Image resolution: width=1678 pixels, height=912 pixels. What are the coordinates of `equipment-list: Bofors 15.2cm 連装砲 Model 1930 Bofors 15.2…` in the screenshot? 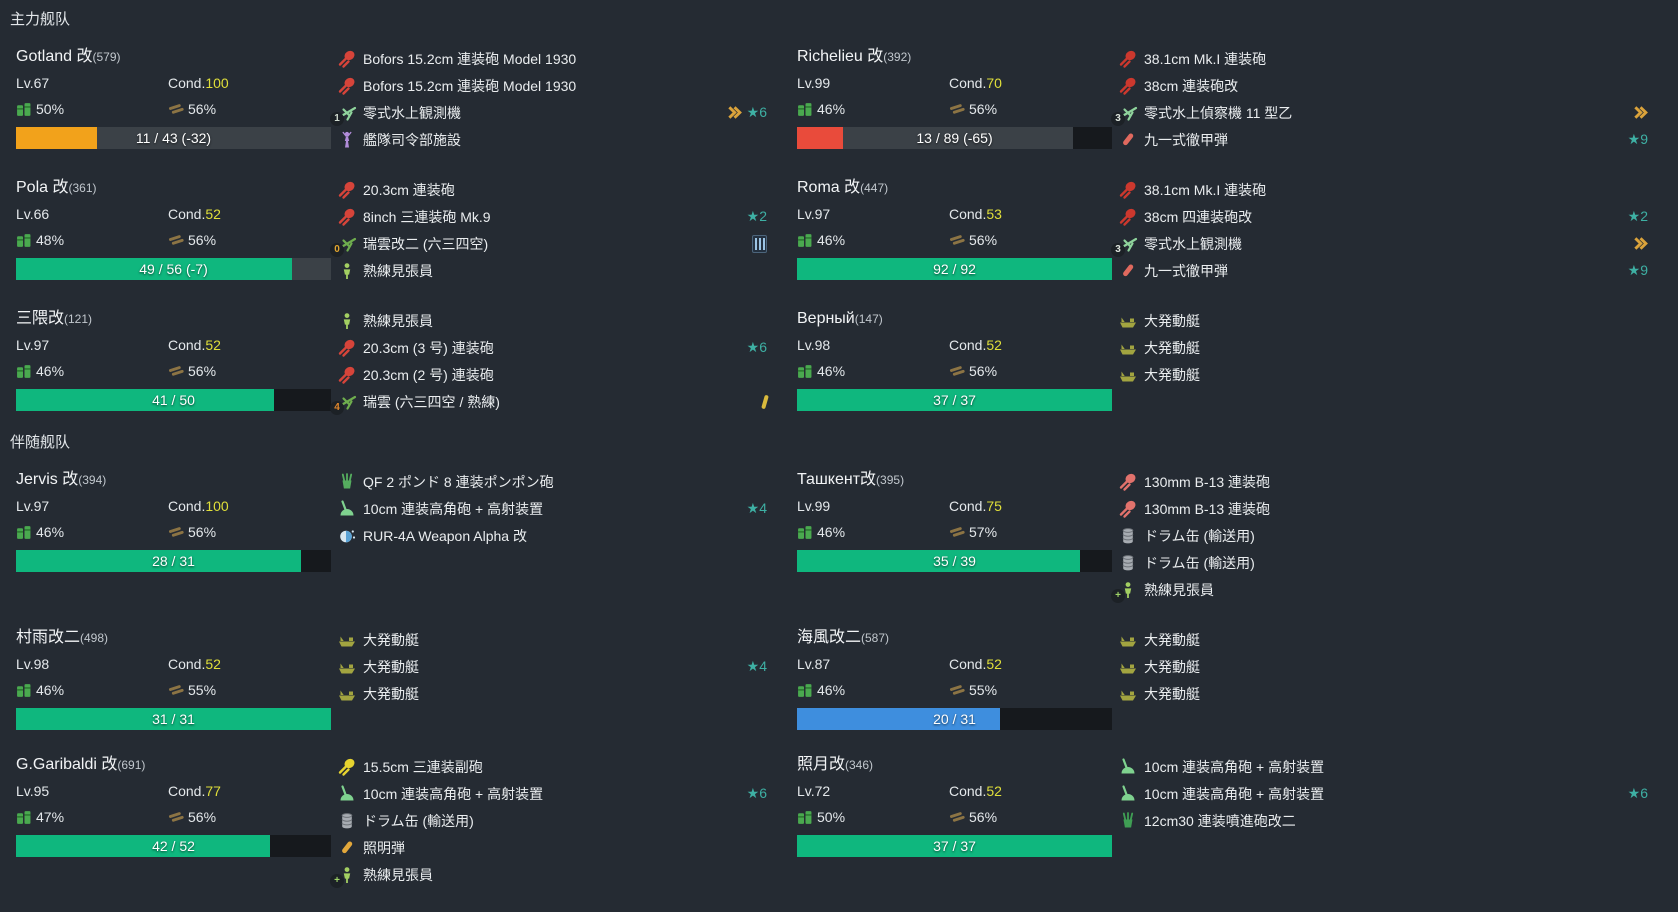 It's located at (563, 98).